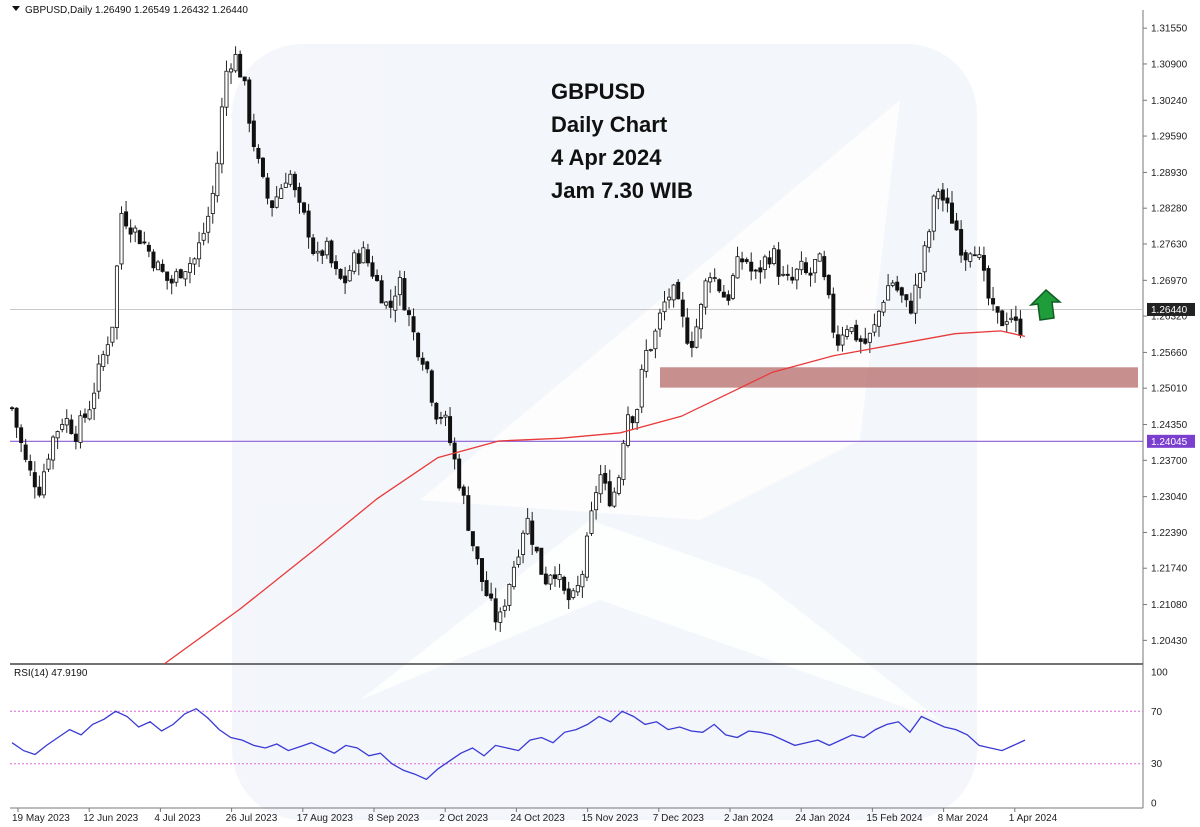 Image resolution: width=1200 pixels, height=827 pixels. What do you see at coordinates (610, 818) in the screenshot?
I see `date-tick-label: 15 Nov 2023` at bounding box center [610, 818].